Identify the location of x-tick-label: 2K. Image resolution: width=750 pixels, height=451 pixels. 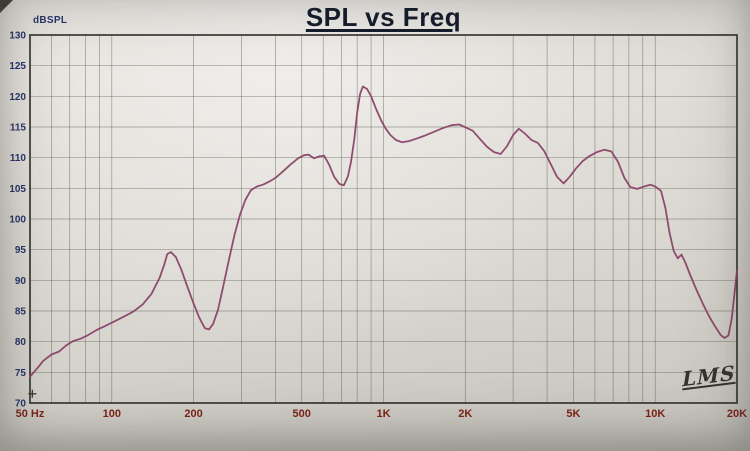
(465, 414).